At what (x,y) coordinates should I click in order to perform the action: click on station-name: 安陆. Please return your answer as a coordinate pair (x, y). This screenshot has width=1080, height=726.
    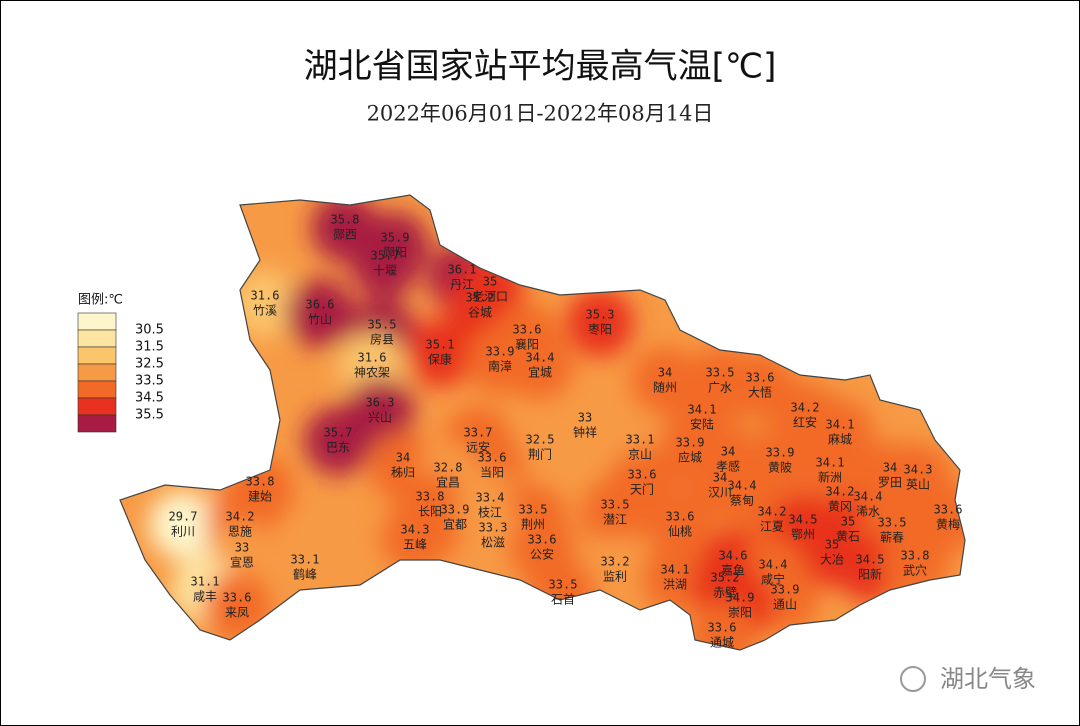
    Looking at the image, I should click on (702, 424).